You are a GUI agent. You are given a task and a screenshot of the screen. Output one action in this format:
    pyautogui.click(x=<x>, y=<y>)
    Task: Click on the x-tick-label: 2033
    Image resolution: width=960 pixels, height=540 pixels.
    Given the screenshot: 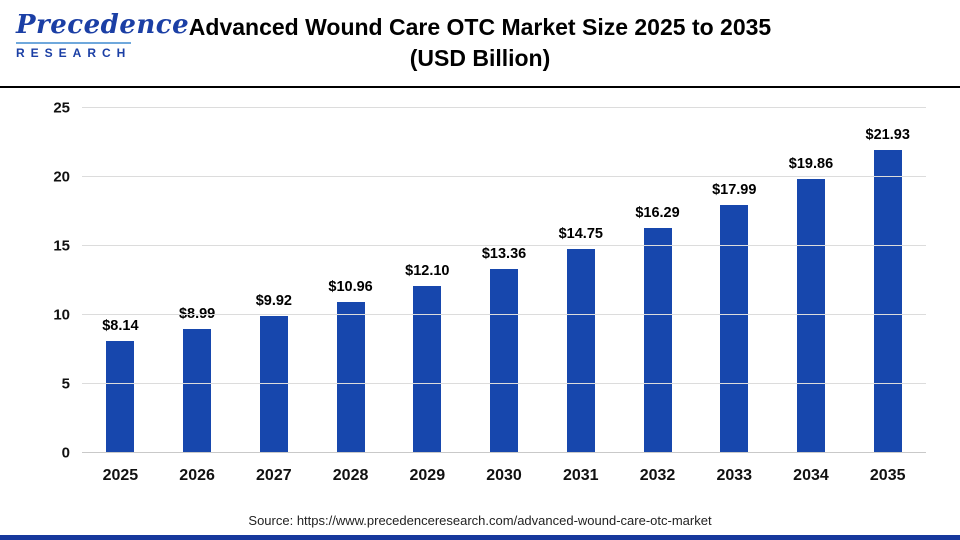 What is the action you would take?
    pyautogui.click(x=734, y=475)
    